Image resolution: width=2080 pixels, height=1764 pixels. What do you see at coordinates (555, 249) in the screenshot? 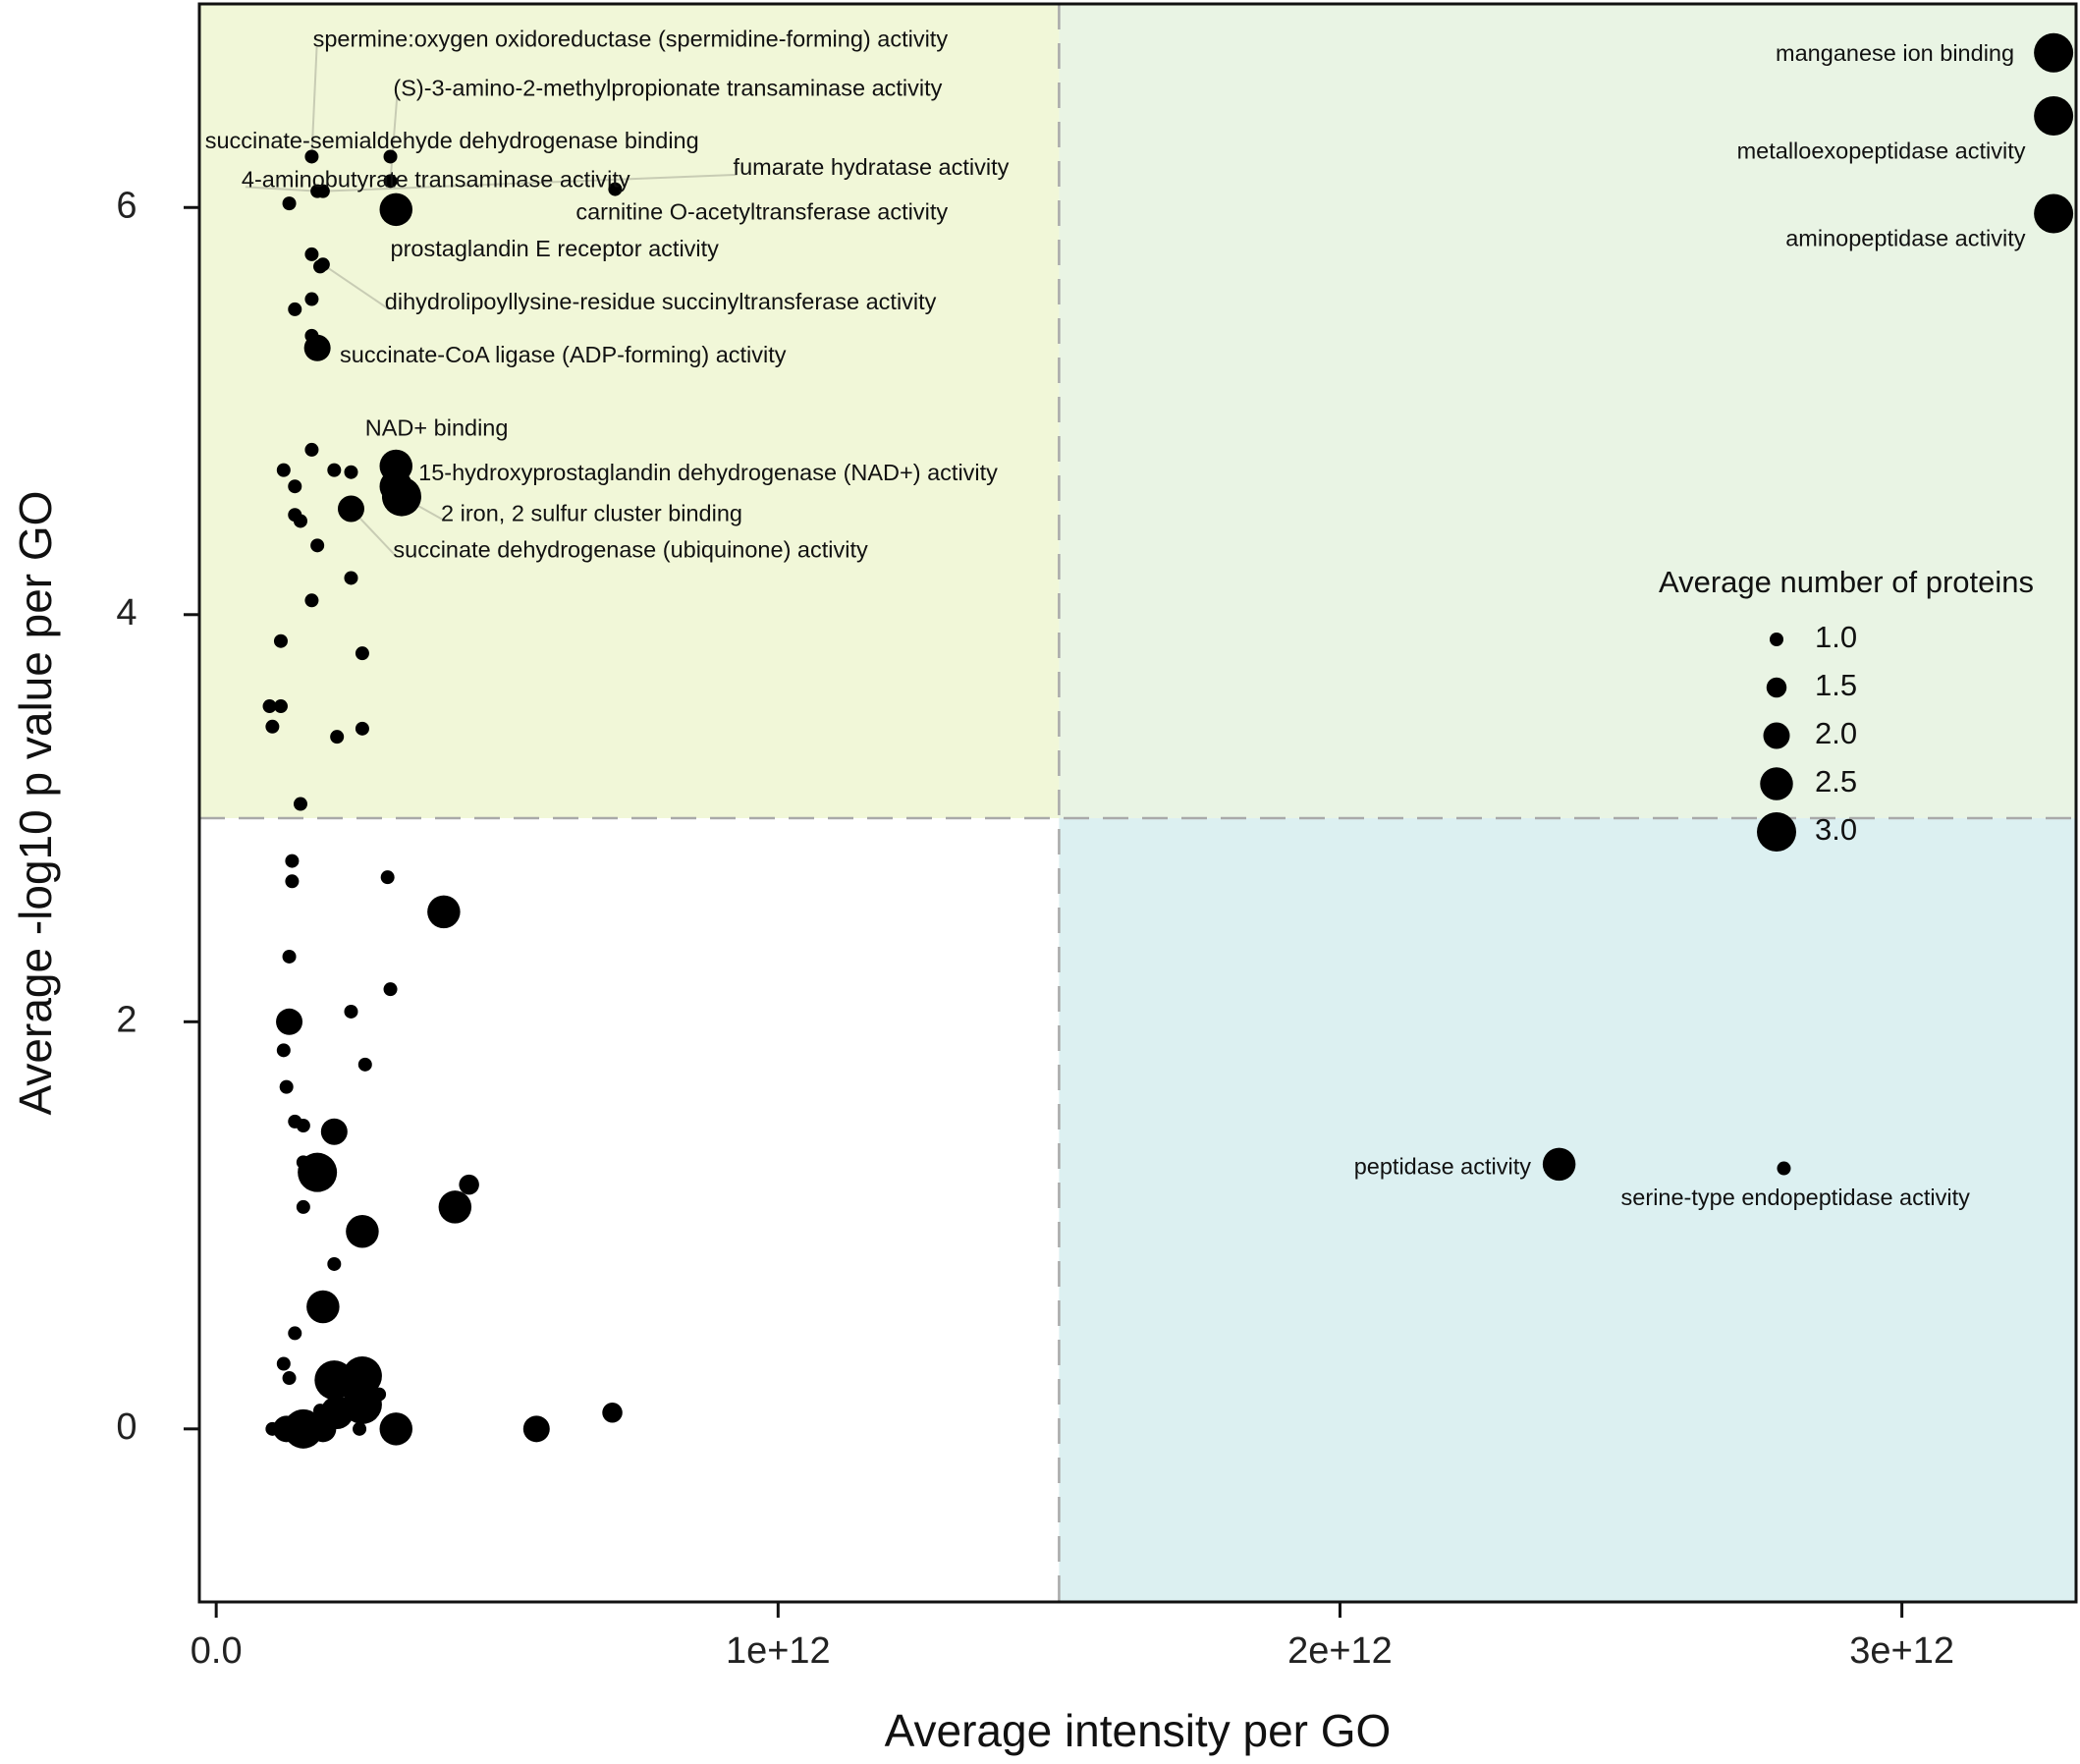
I see `point-label: prostaglandin E receptor activity` at bounding box center [555, 249].